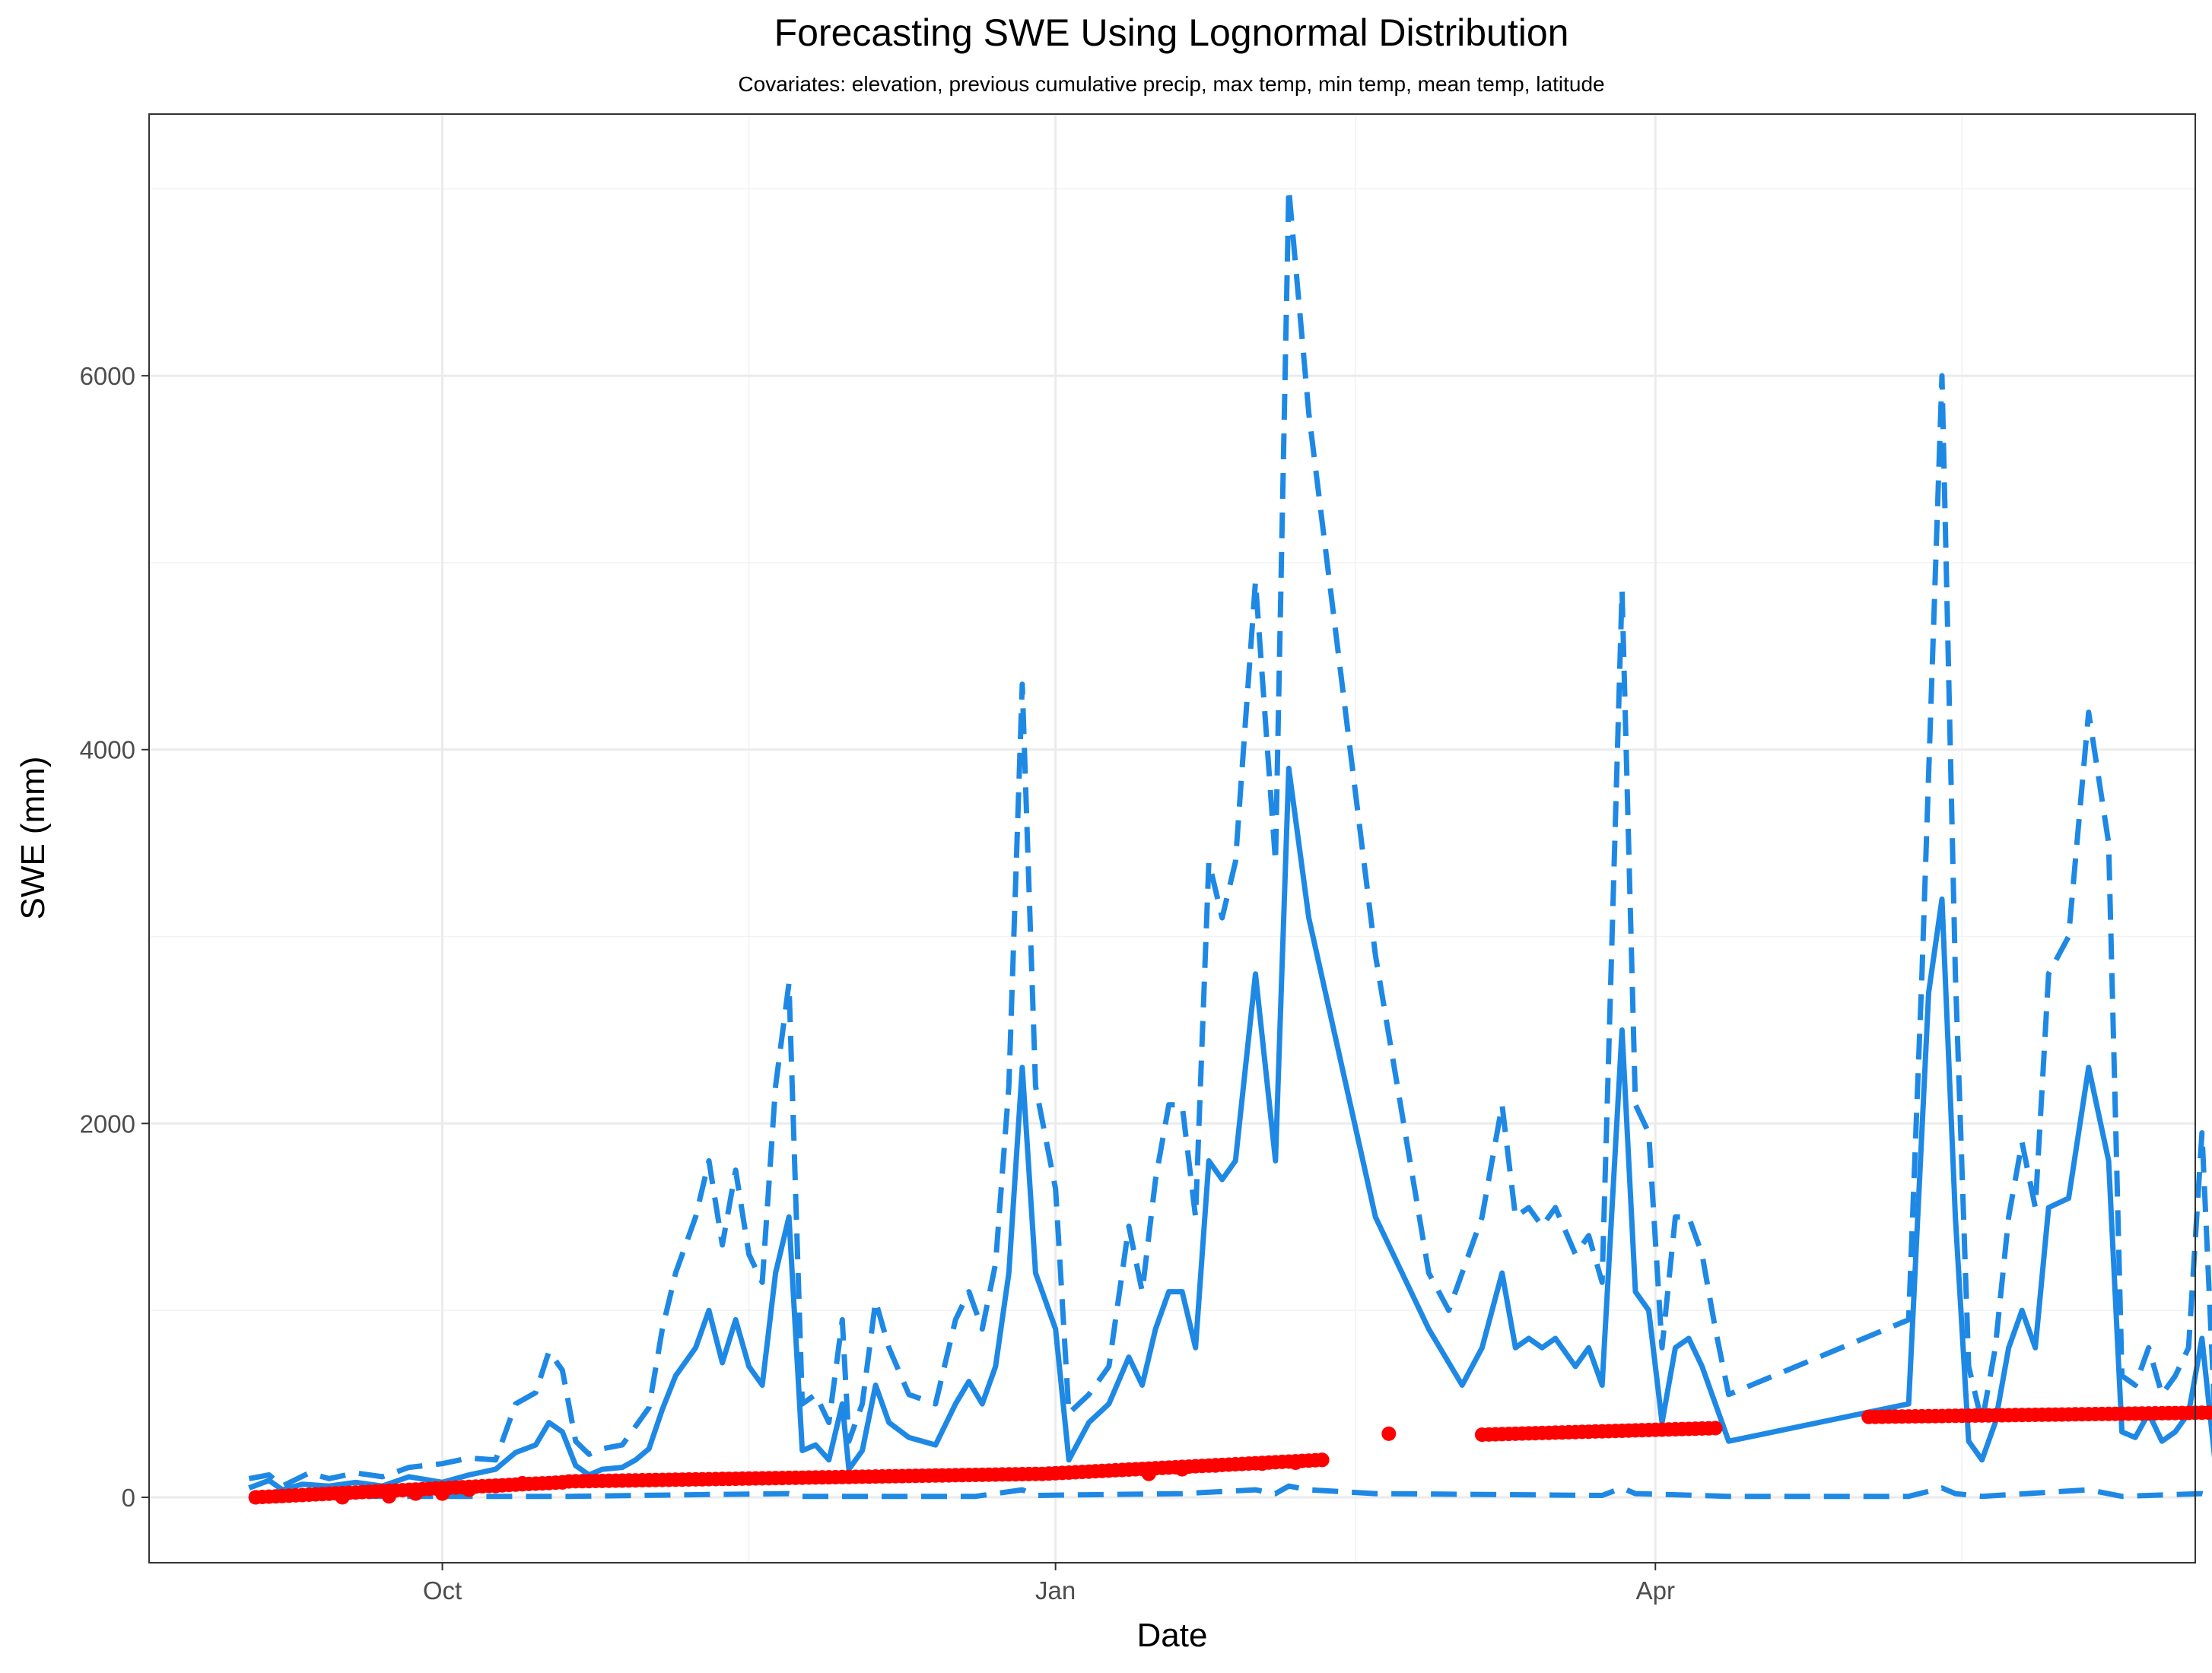  Describe the element at coordinates (33, 837) in the screenshot. I see `y-axis-title: SWE (mm)` at that location.